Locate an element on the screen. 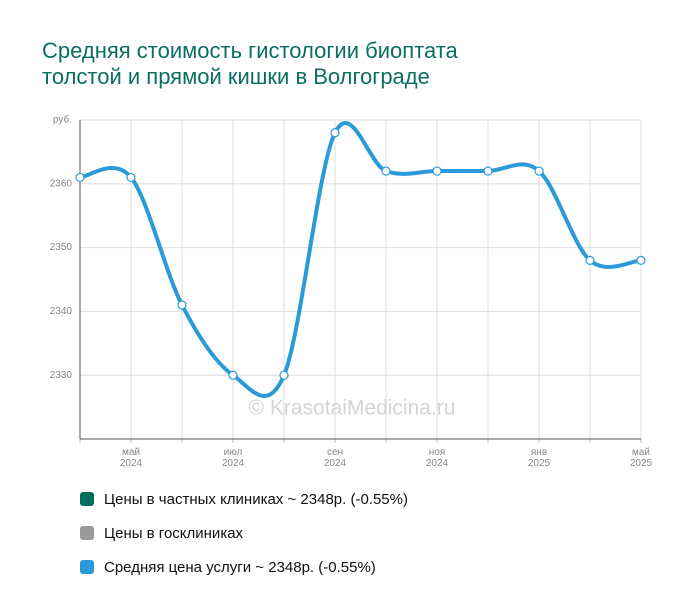 The width and height of the screenshot is (700, 616). watermark: © KrasotaiMedicina.ru is located at coordinates (352, 408).